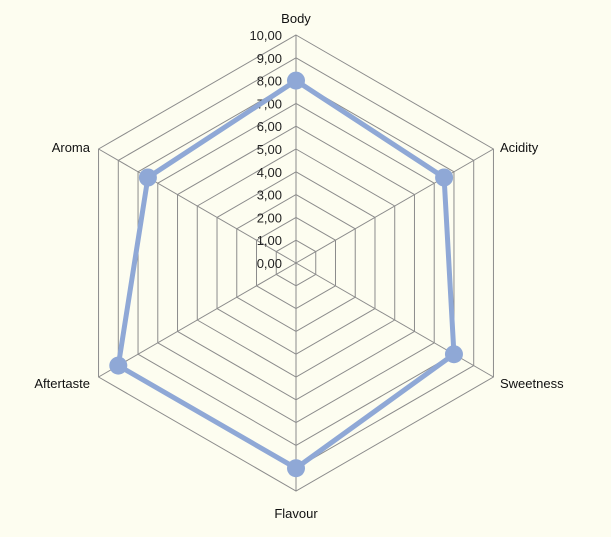 Image resolution: width=611 pixels, height=537 pixels. What do you see at coordinates (269, 172) in the screenshot?
I see `tick-label: 4,00` at bounding box center [269, 172].